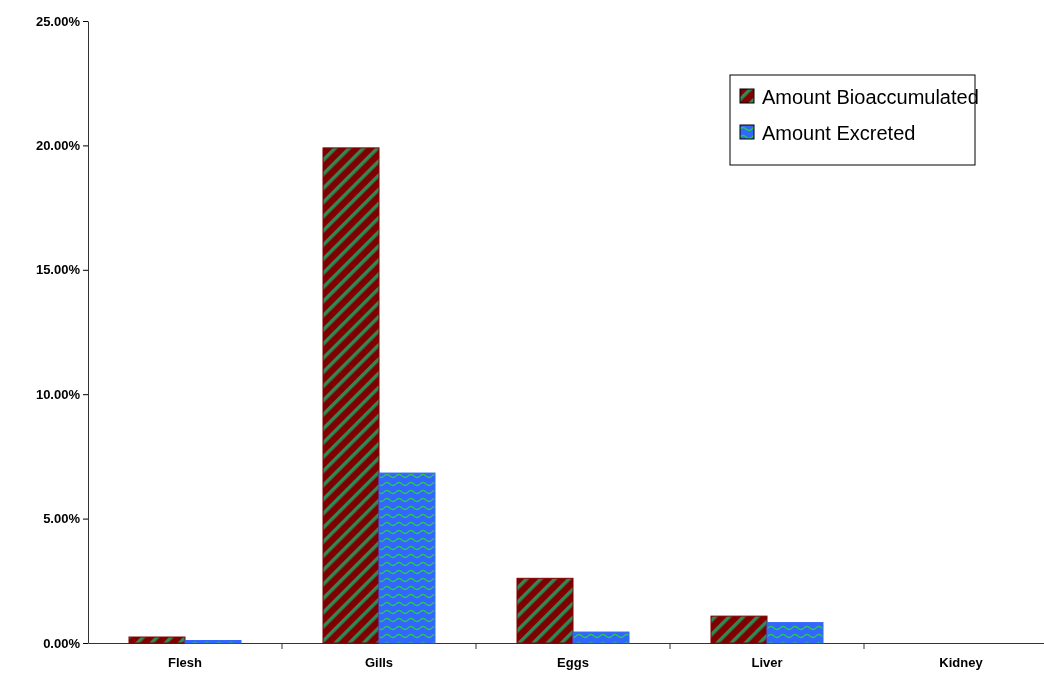  Describe the element at coordinates (58, 394) in the screenshot. I see `y-tick-label: 10.00%` at that location.